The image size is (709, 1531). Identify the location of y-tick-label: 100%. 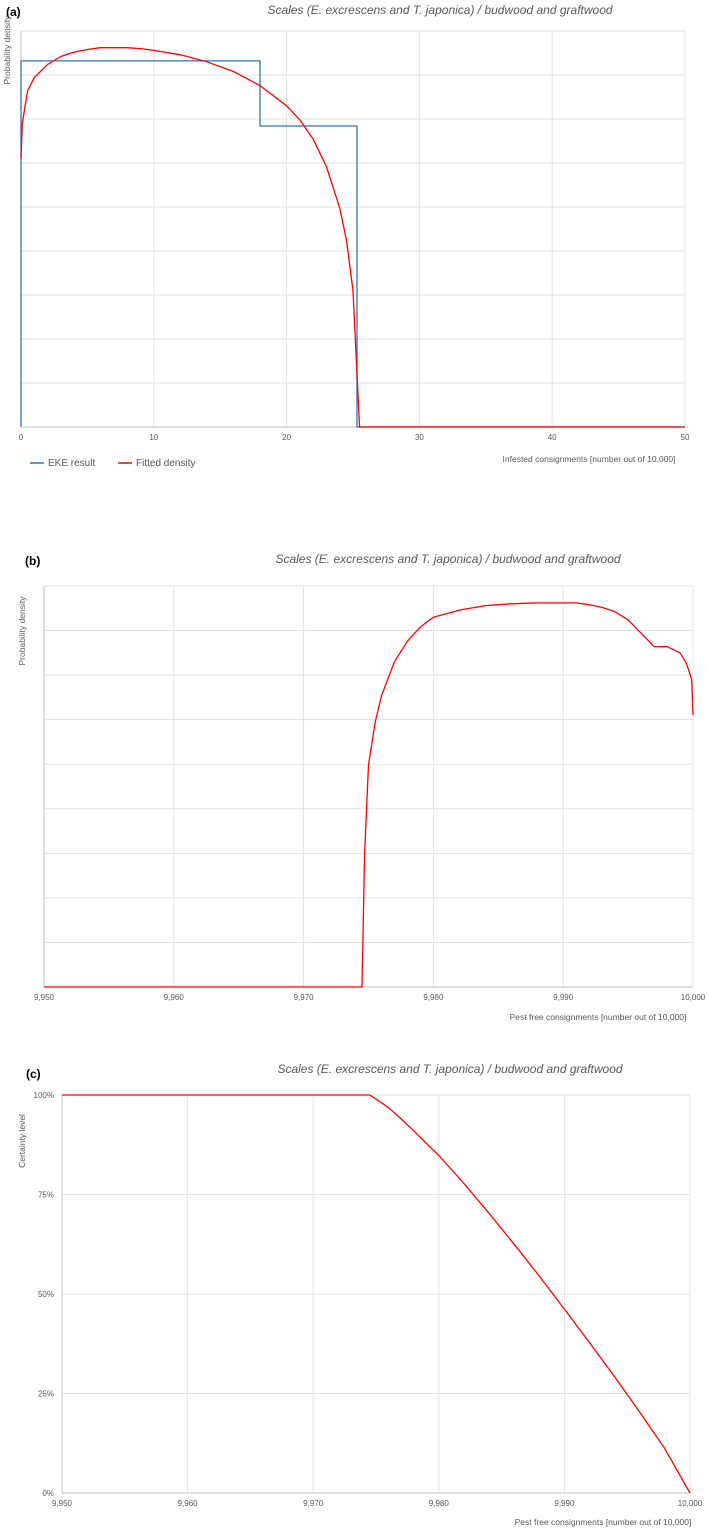
(44, 1095).